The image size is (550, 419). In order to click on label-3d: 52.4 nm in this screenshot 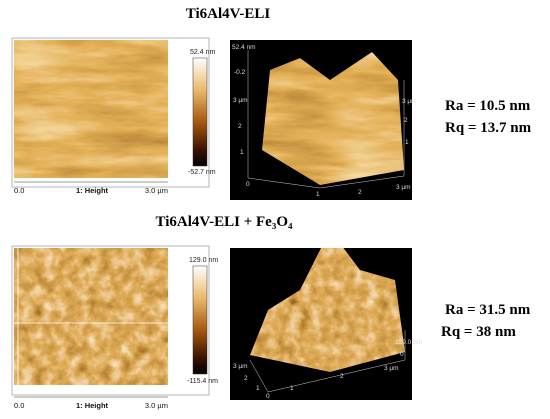, I will do `click(244, 47)`.